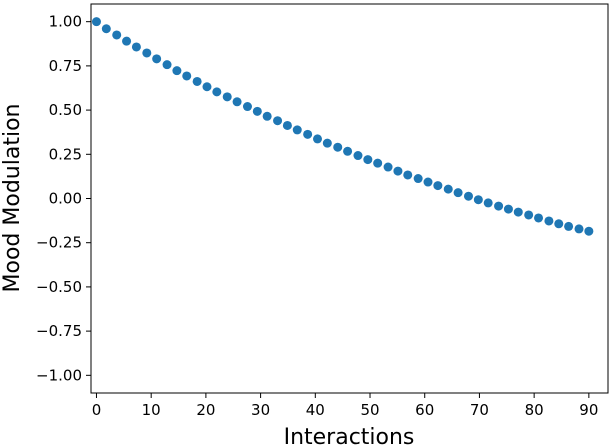 This screenshot has height=448, width=613. What do you see at coordinates (12, 198) in the screenshot?
I see `y-axis-label: Mood Modulation` at bounding box center [12, 198].